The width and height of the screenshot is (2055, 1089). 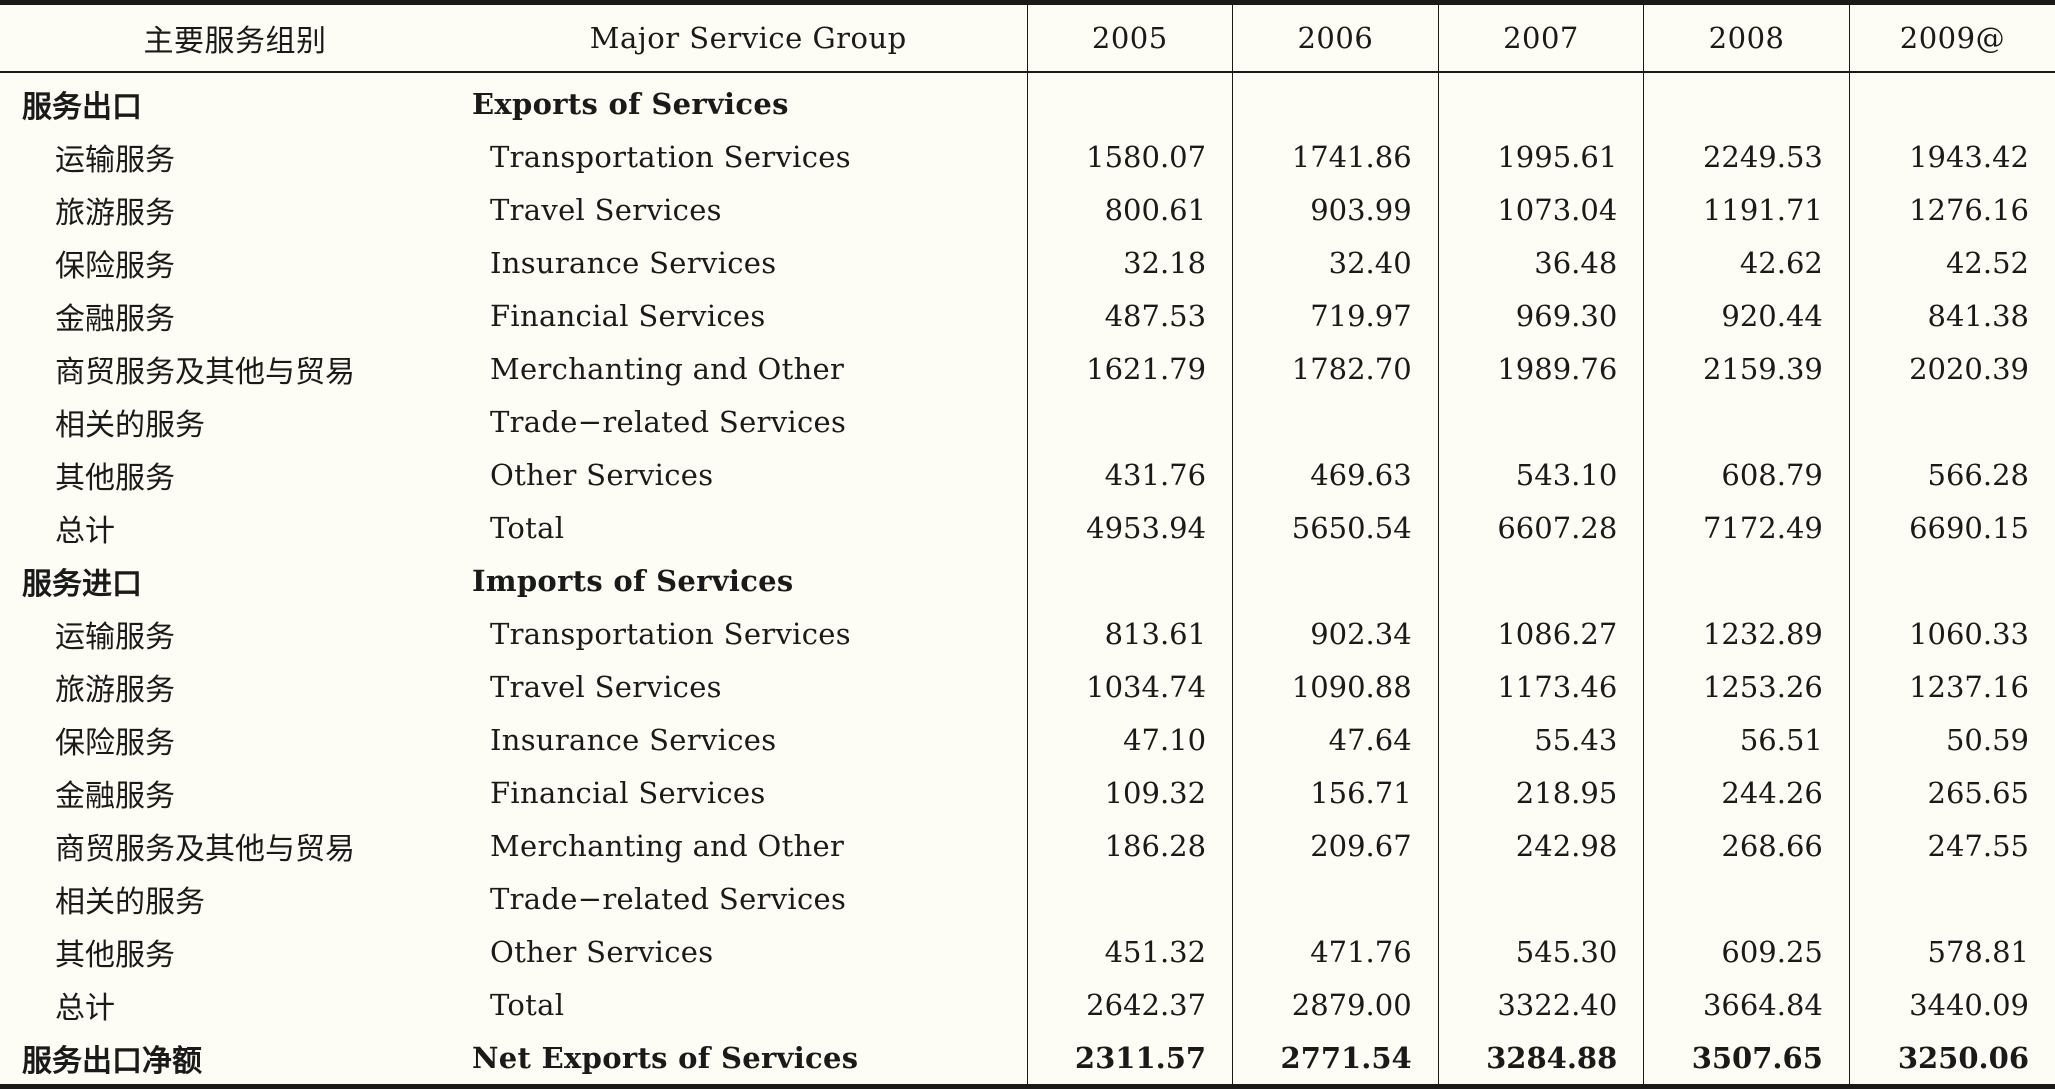 What do you see at coordinates (1027, 898) in the screenshot?
I see `table-row: 相关的服务 Trade−related Services` at bounding box center [1027, 898].